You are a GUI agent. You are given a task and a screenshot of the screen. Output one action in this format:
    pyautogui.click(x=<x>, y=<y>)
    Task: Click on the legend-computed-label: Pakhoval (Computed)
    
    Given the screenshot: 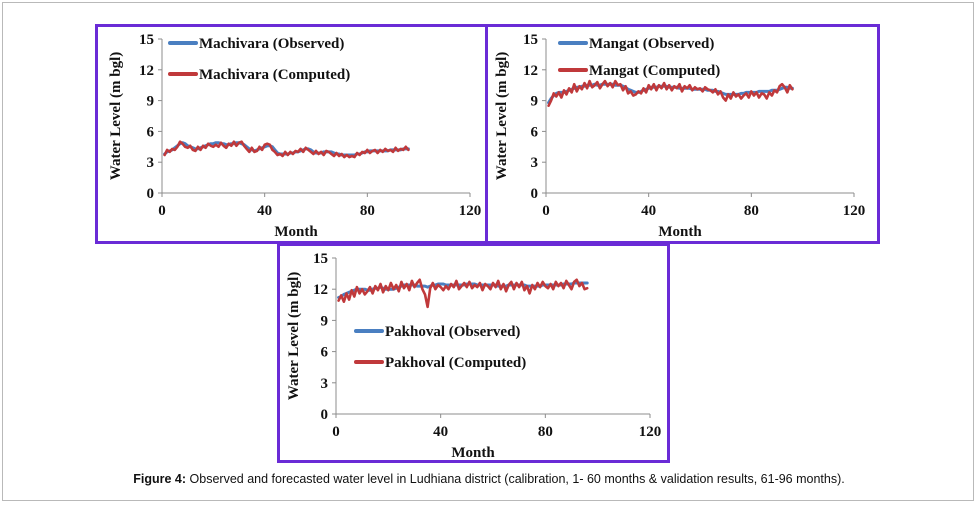 What is the action you would take?
    pyautogui.click(x=455, y=363)
    